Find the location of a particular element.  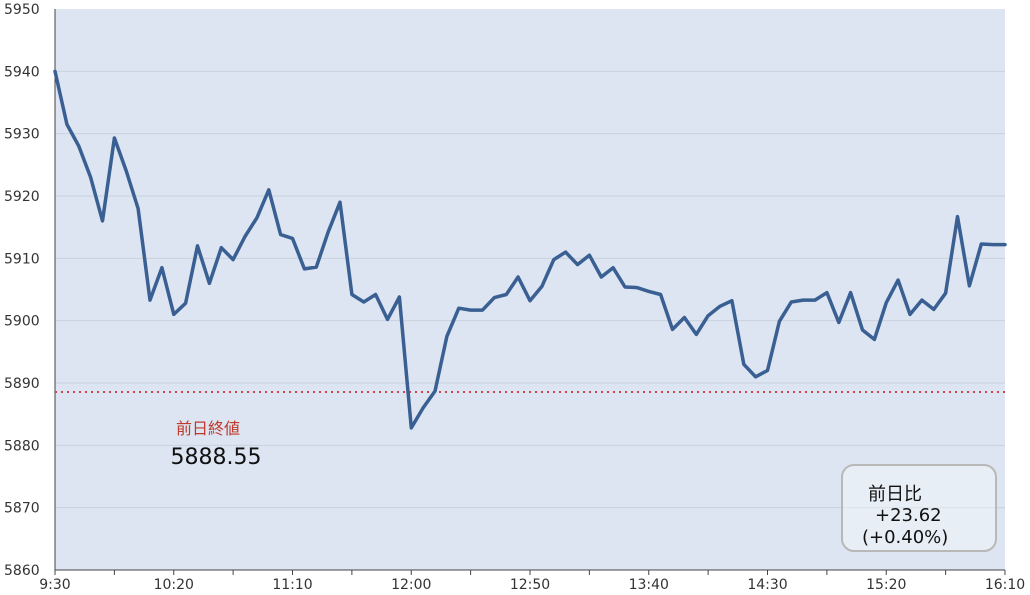

x-tick-label: 12:00 is located at coordinates (411, 585).